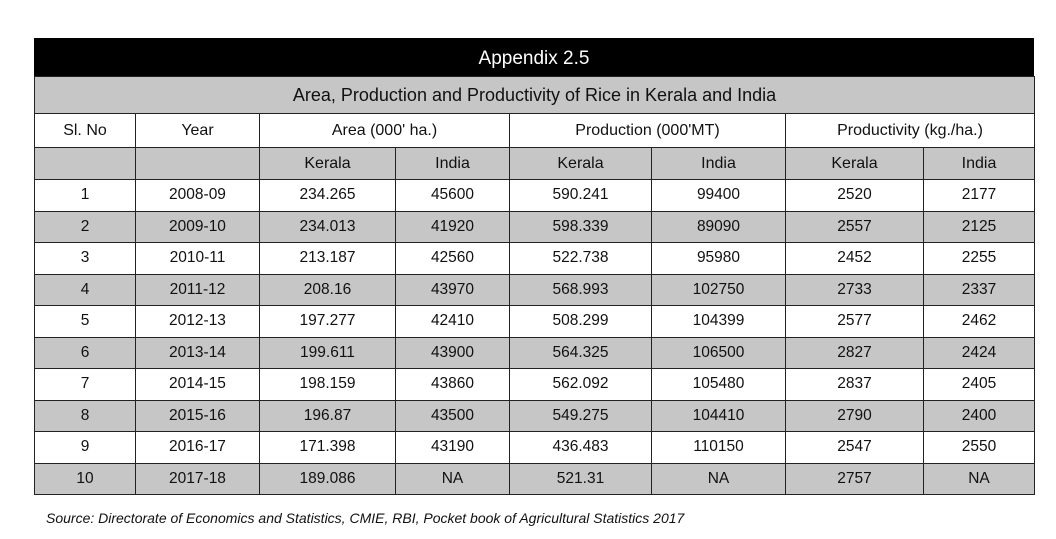 This screenshot has height=539, width=1056. What do you see at coordinates (718, 478) in the screenshot?
I see `cell-production-india: NA` at bounding box center [718, 478].